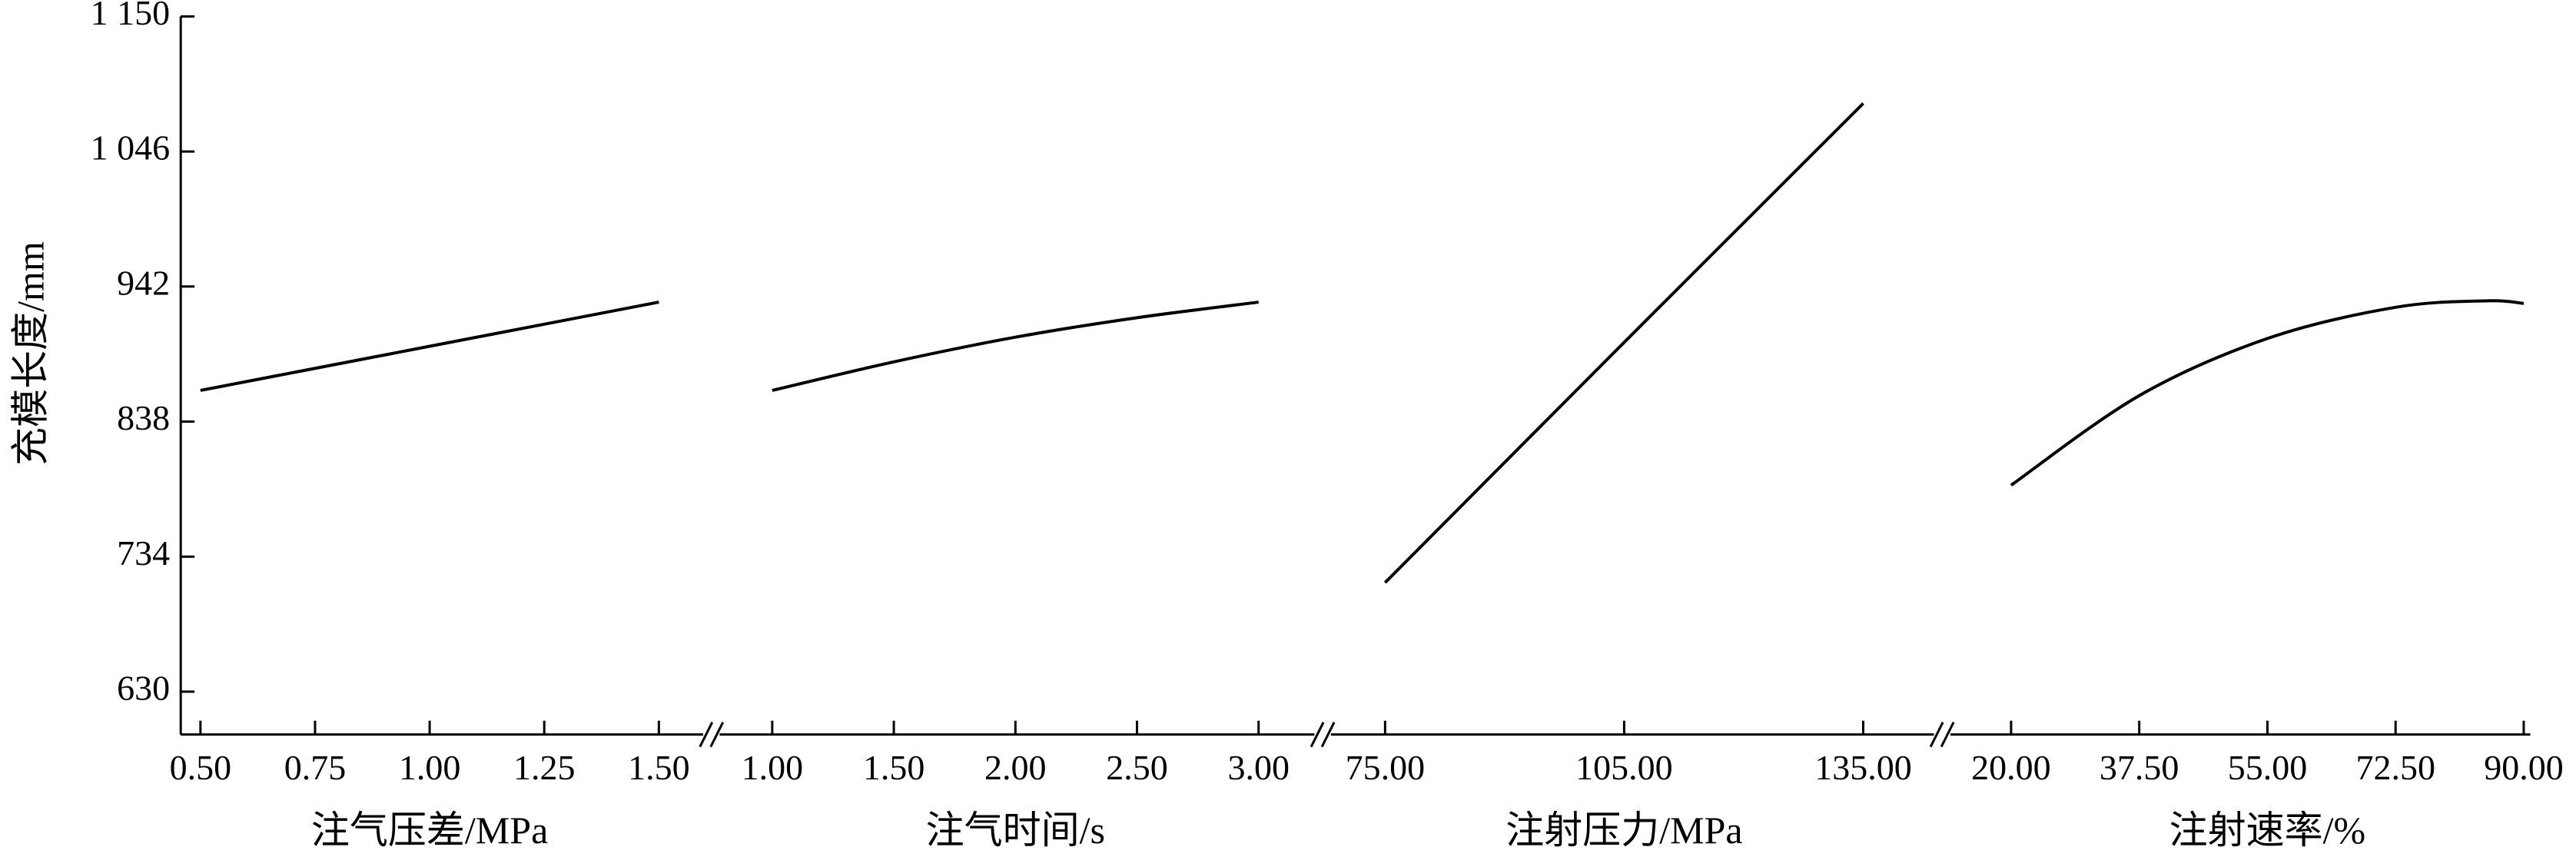 This screenshot has height=857, width=2576. What do you see at coordinates (429, 830) in the screenshot?
I see `x-axis-label: 注气压差/MPa` at bounding box center [429, 830].